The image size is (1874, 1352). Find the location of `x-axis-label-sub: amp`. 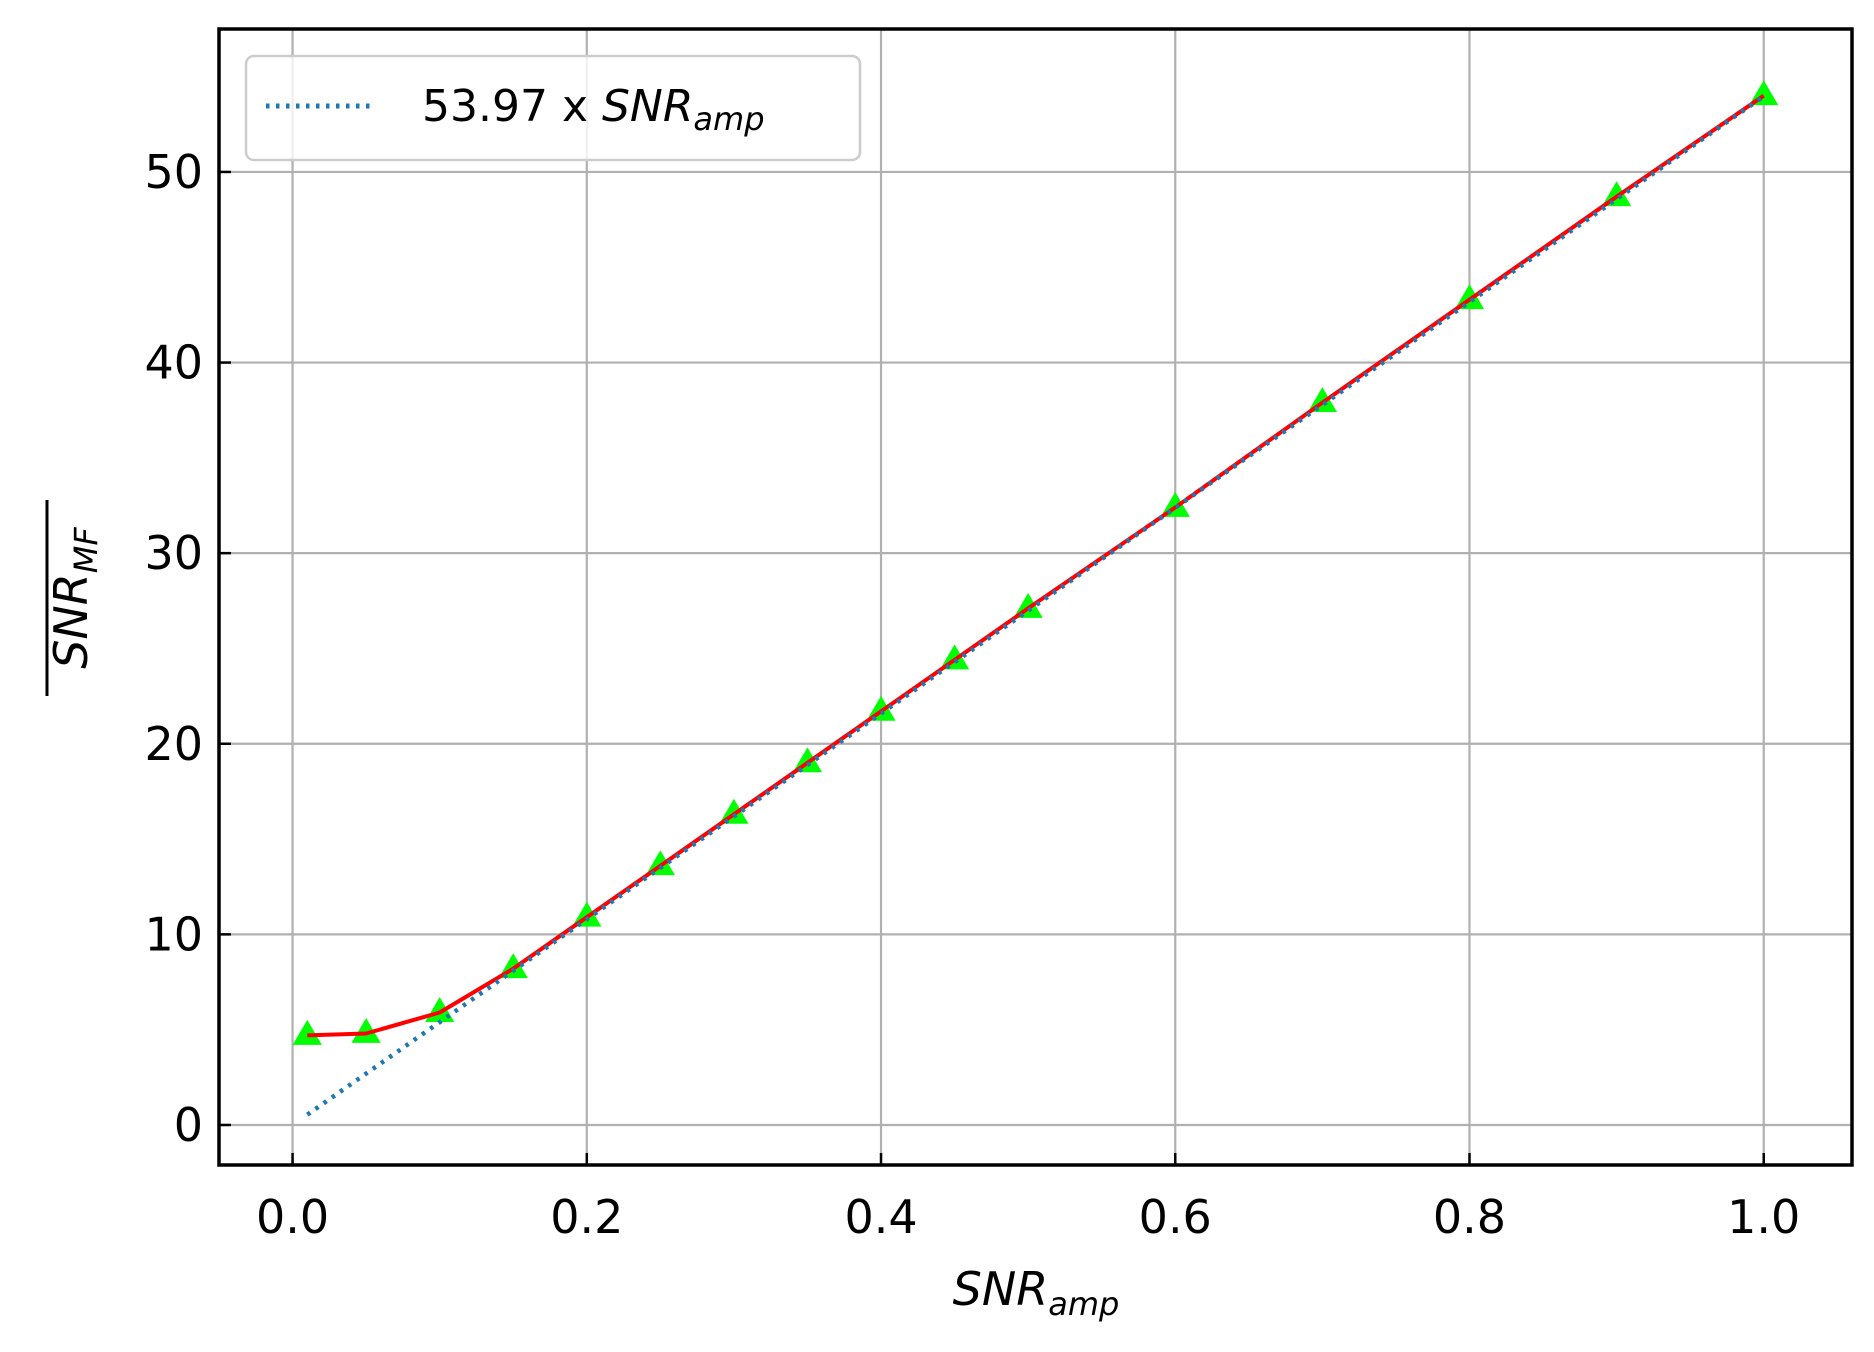

x-axis-label-sub: amp is located at coordinates (1083, 1304).